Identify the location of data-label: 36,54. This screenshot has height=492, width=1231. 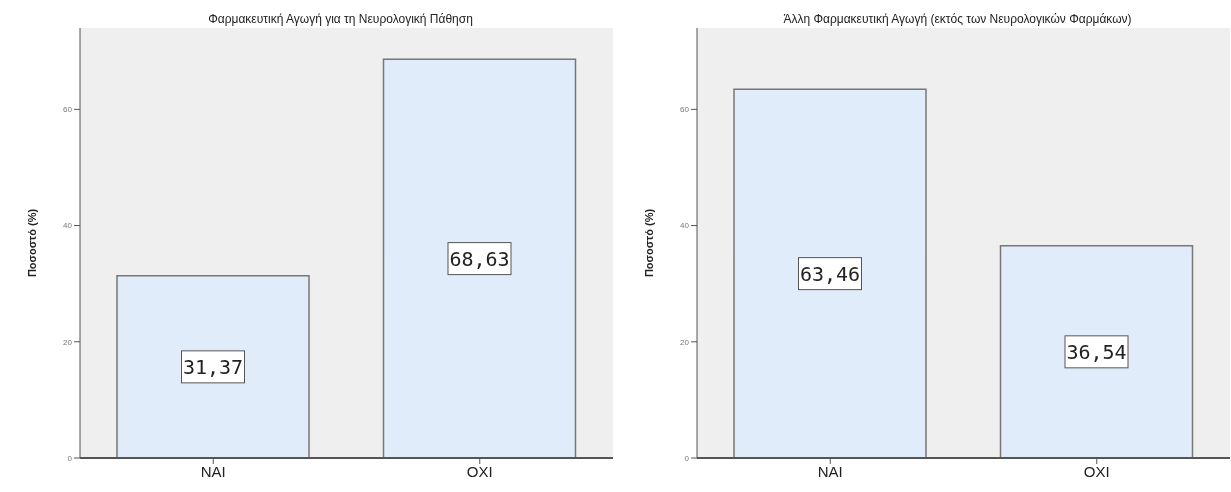
(1096, 351).